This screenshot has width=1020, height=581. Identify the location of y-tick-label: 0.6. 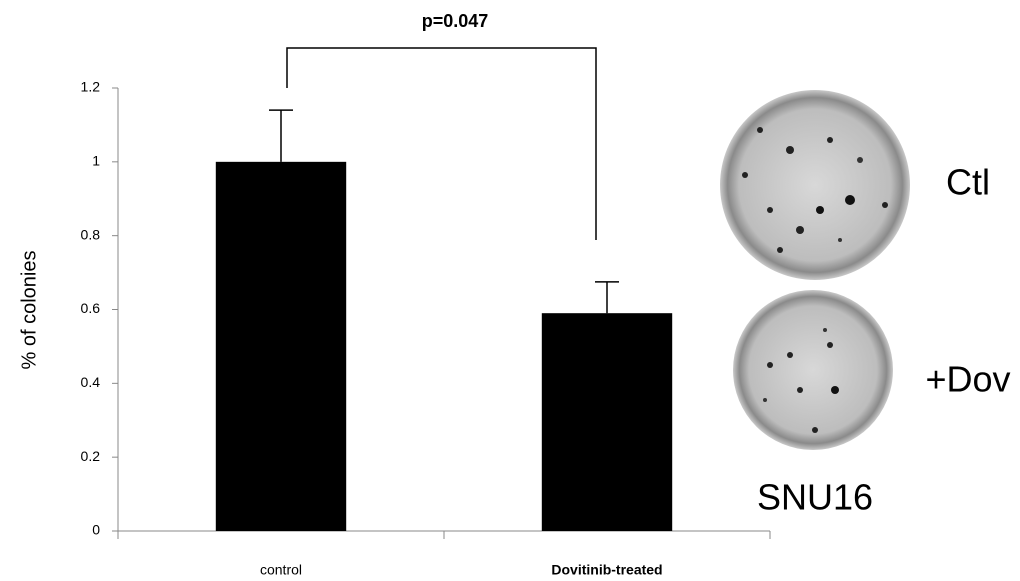
(91, 308).